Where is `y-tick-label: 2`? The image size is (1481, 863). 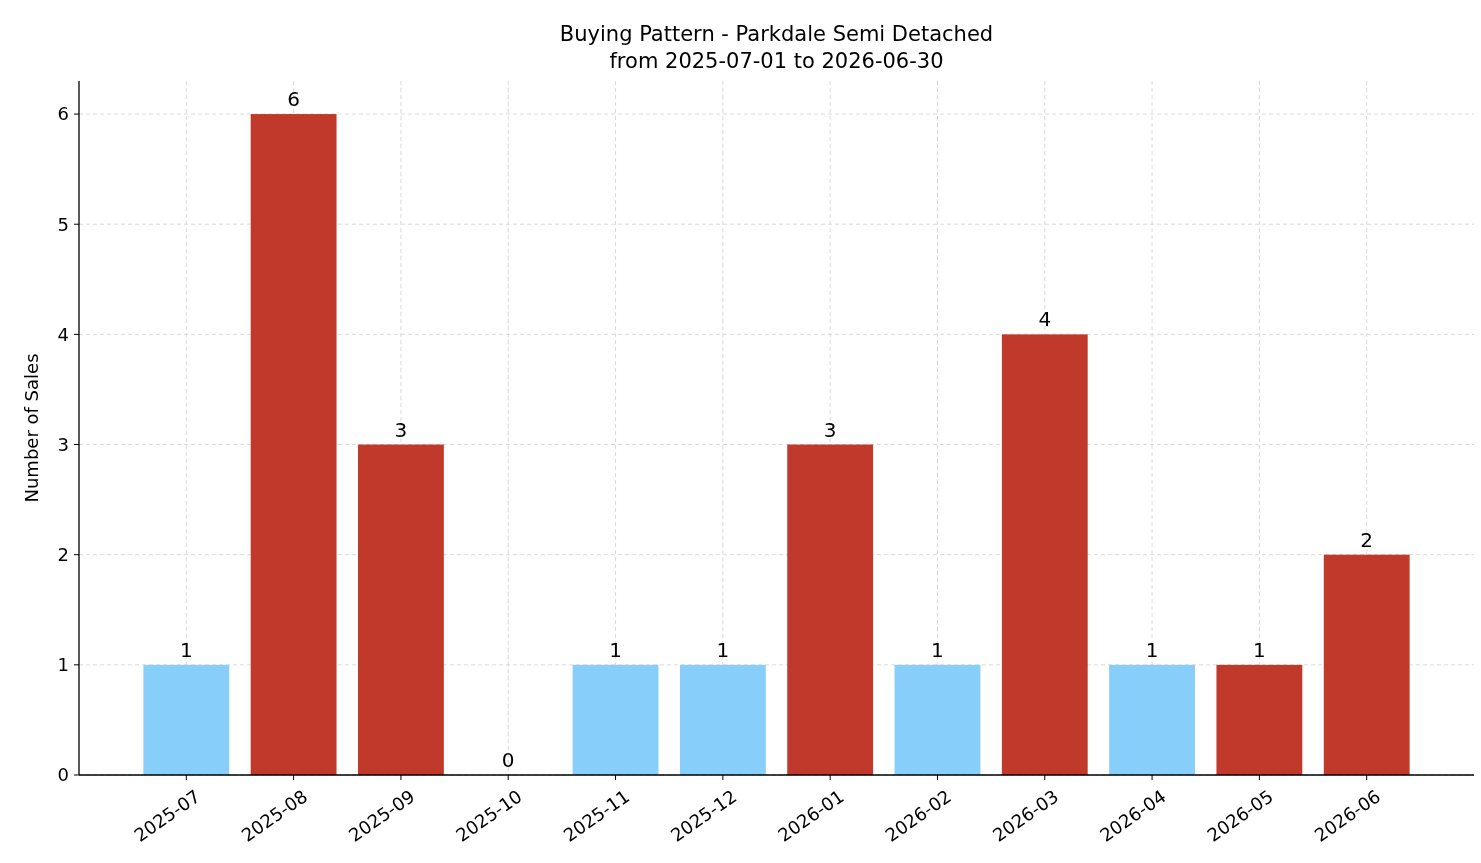
y-tick-label: 2 is located at coordinates (63, 554).